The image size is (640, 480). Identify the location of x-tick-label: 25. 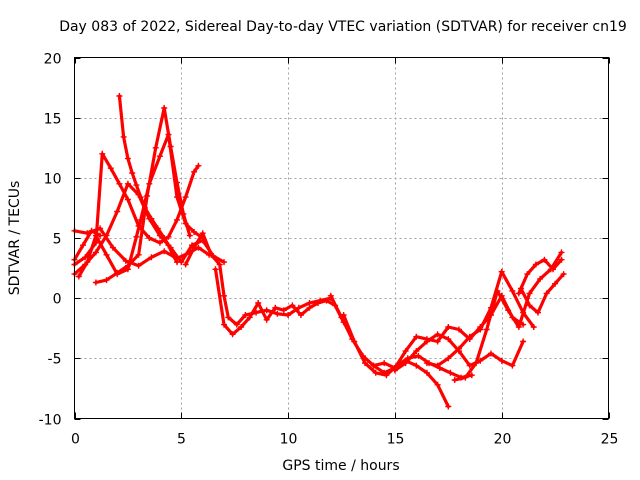
(610, 440).